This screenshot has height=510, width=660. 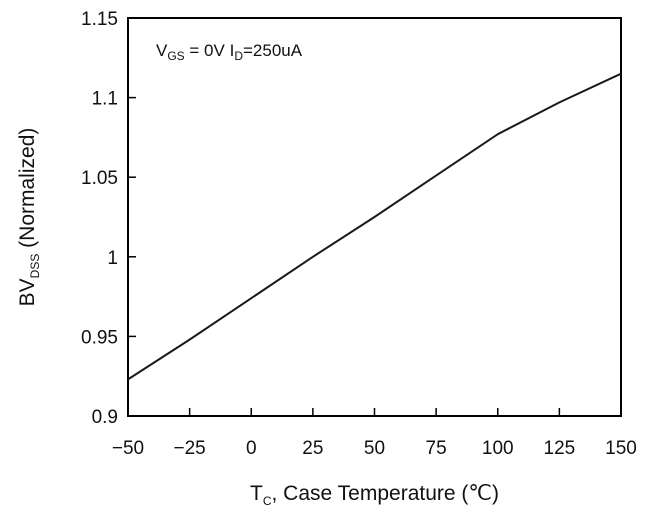 I want to click on x-tick-label: −25, so click(x=190, y=448).